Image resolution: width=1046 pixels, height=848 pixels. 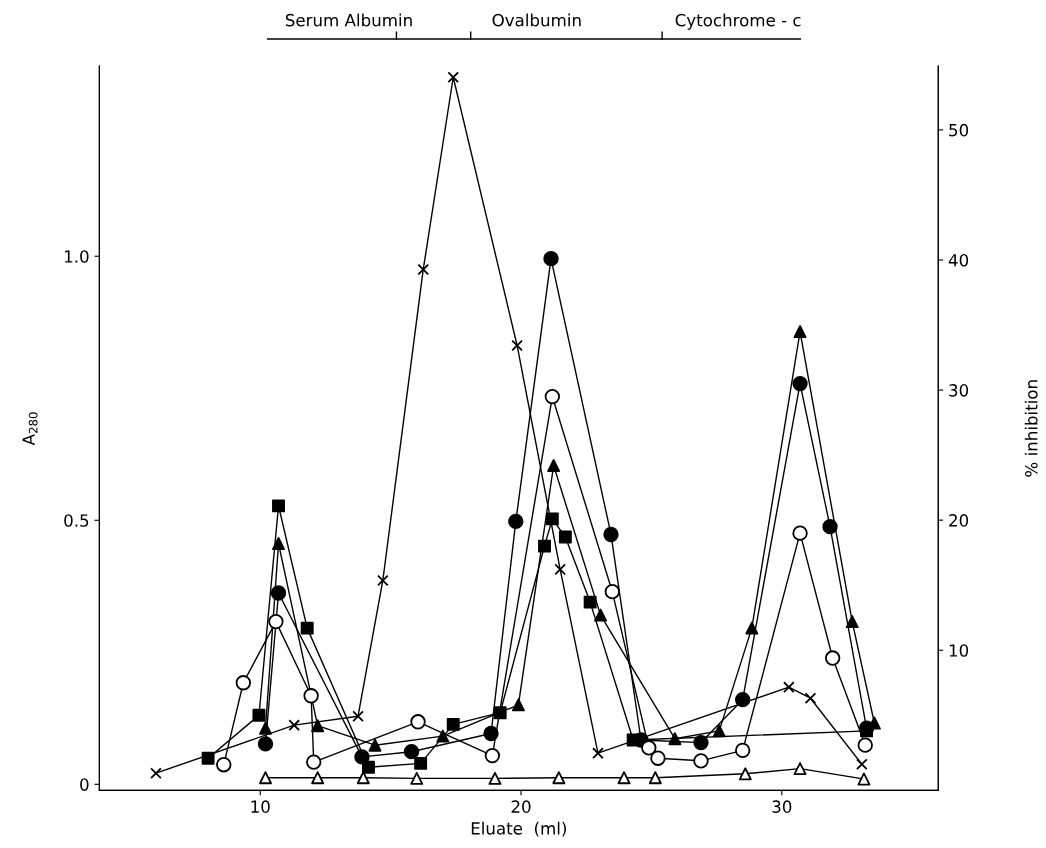 I want to click on y2-tick-label: 10, so click(x=959, y=650).